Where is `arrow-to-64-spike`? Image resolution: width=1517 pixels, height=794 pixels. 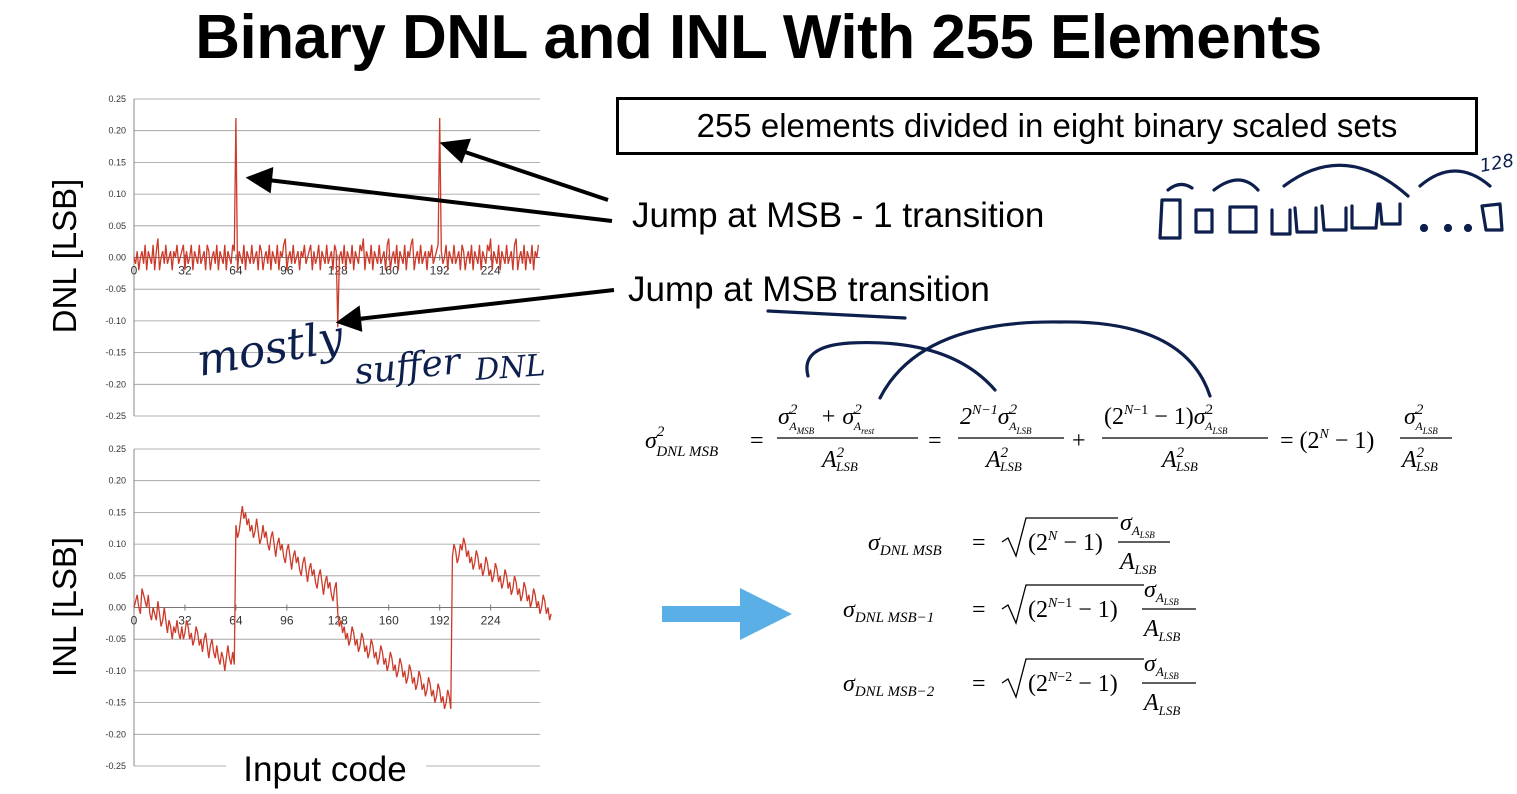
arrow-to-64-spike is located at coordinates (440, 200).